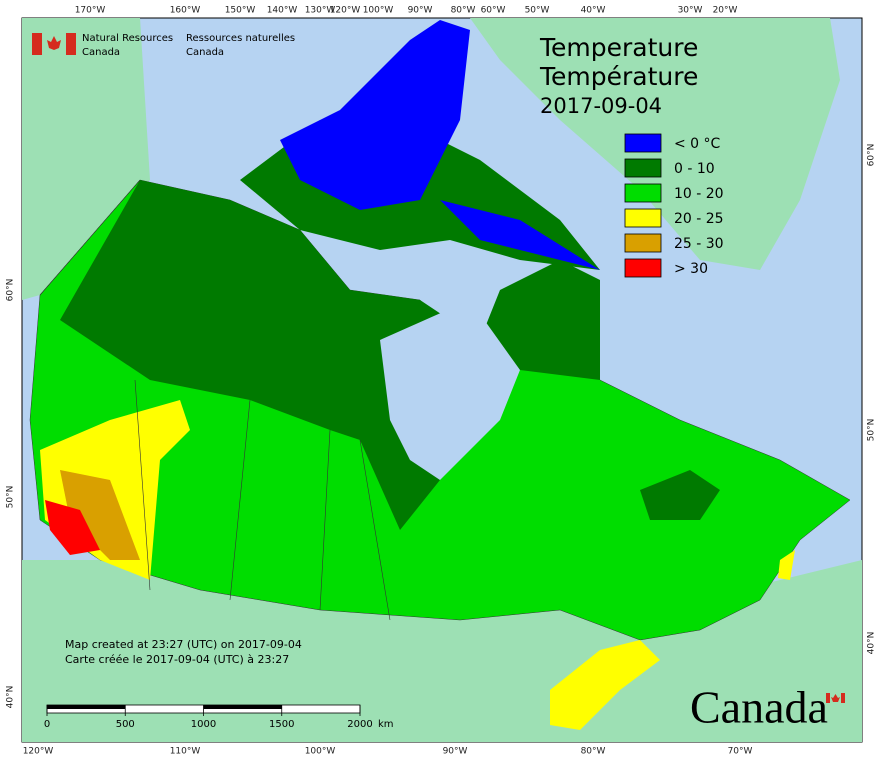 Image resolution: width=880 pixels, height=760 pixels. I want to click on graticule-label: 160°W, so click(185, 11).